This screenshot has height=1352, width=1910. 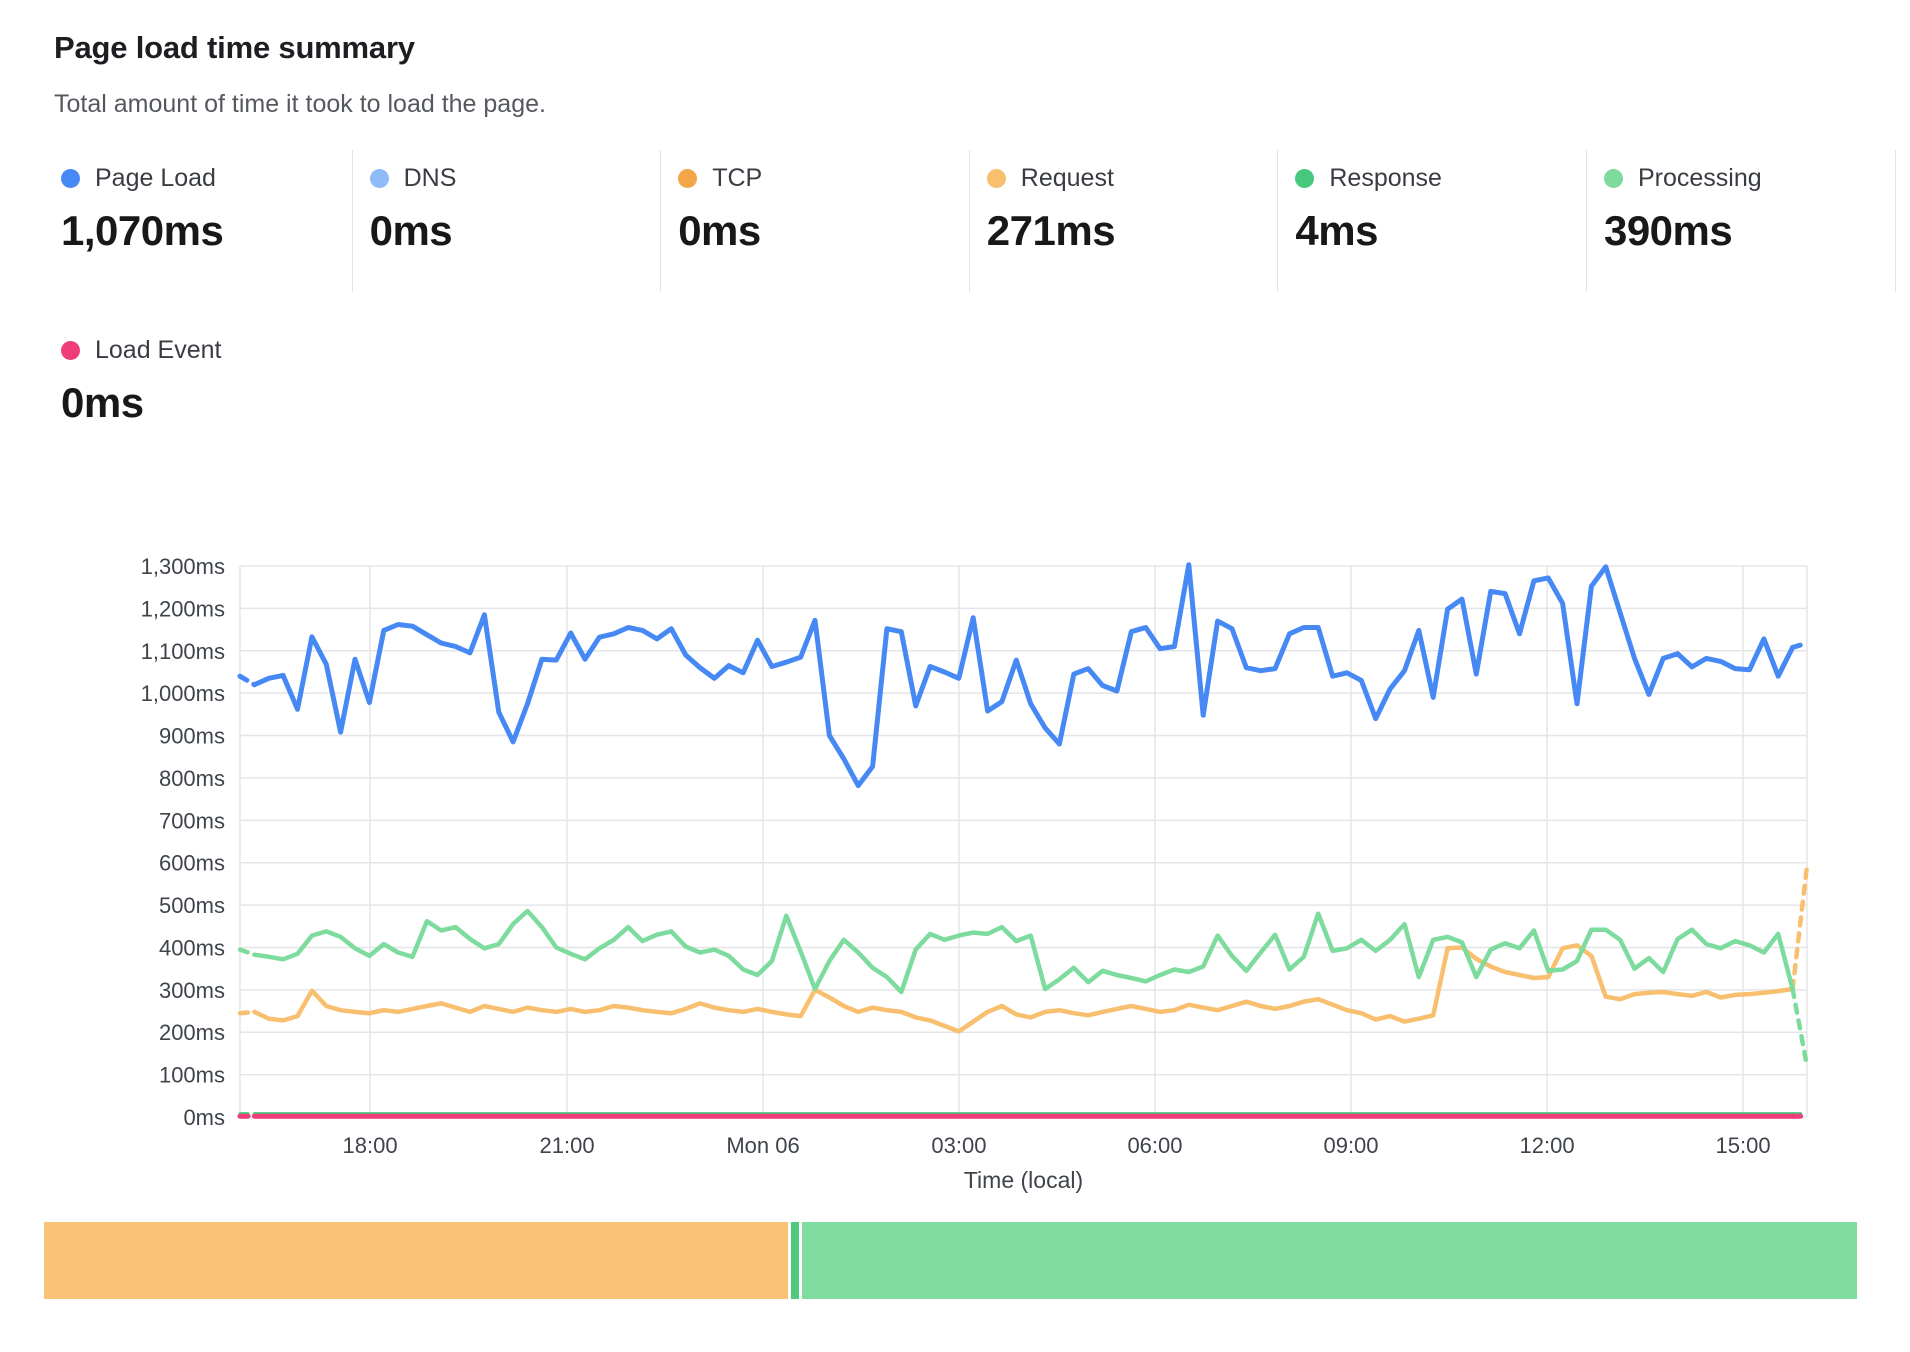 What do you see at coordinates (183, 608) in the screenshot?
I see `y-axis-tick: 1,200ms` at bounding box center [183, 608].